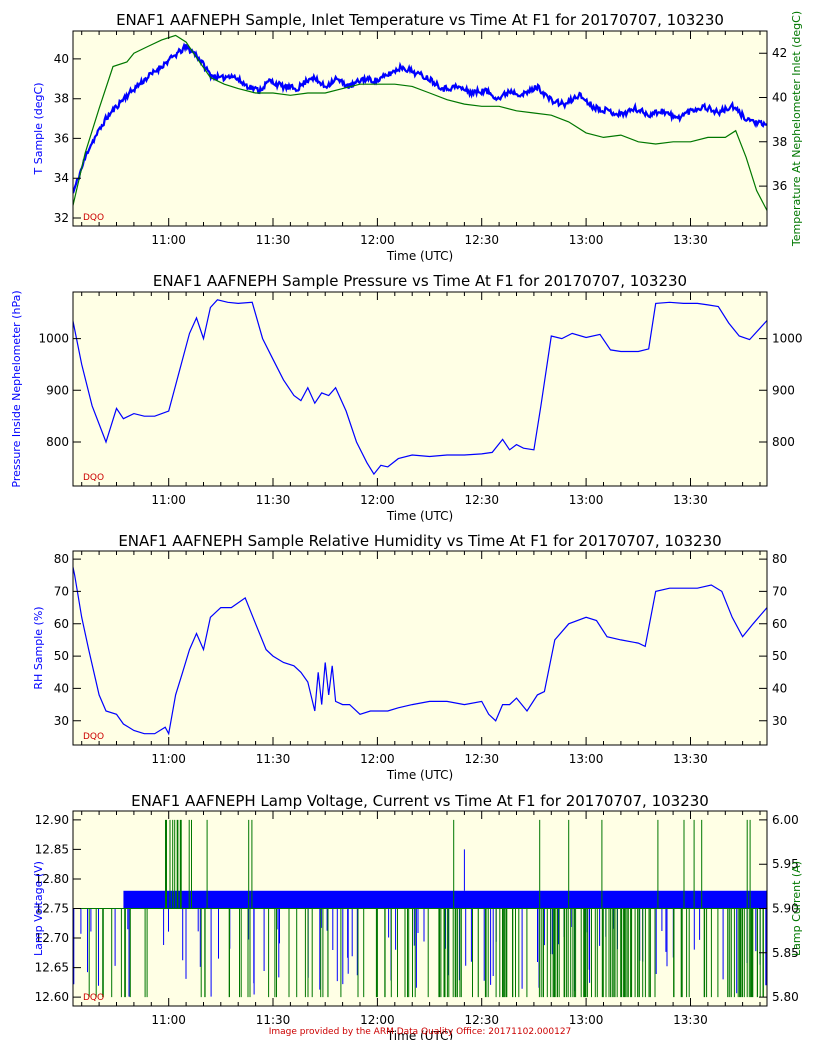 The width and height of the screenshot is (840, 1040). Describe the element at coordinates (779, 186) in the screenshot. I see `y-right-tick-label: 36` at that location.